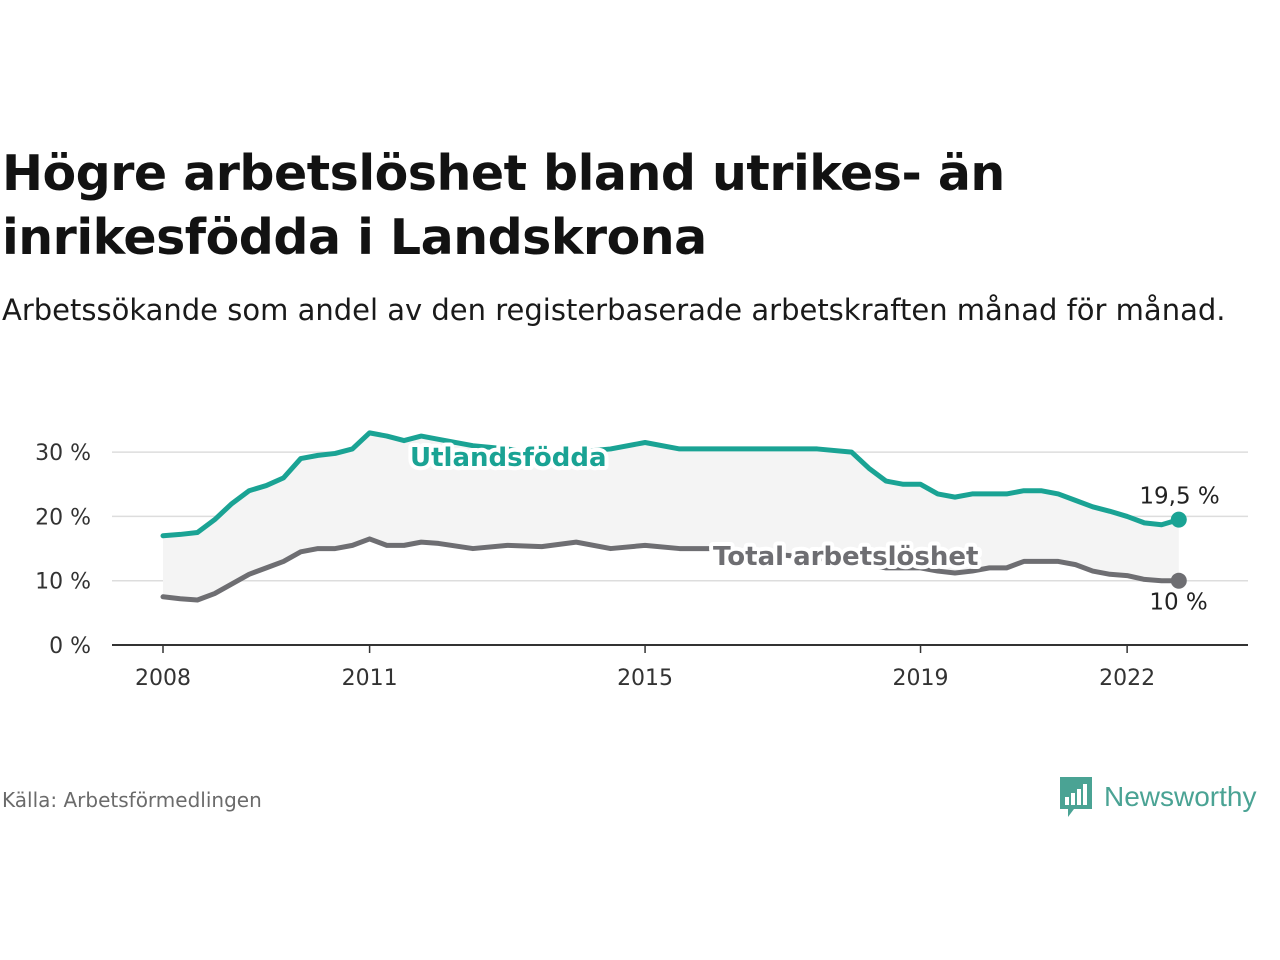  Describe the element at coordinates (1180, 796) in the screenshot. I see `brand-name: Newsworthy` at that location.